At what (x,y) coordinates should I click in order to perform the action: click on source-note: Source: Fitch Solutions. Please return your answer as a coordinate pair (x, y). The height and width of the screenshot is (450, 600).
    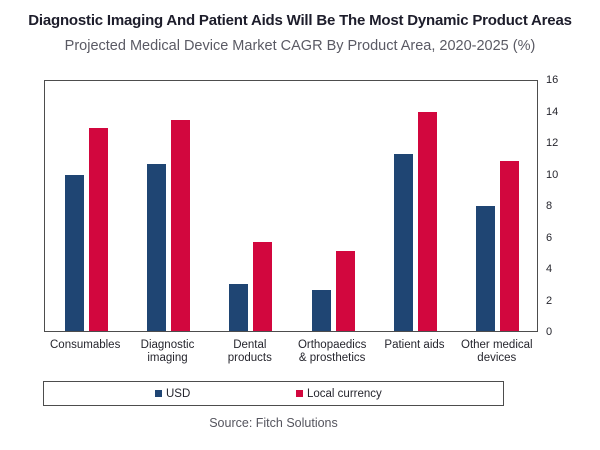
    Looking at the image, I should click on (273, 423).